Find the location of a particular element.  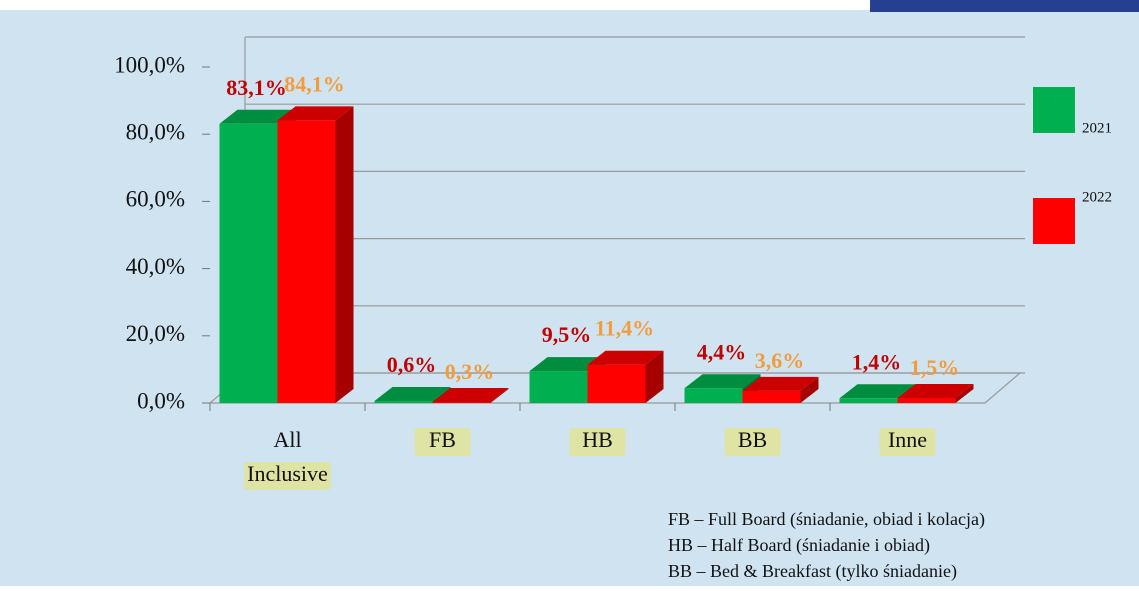

x-tick-label: Inne is located at coordinates (907, 439).